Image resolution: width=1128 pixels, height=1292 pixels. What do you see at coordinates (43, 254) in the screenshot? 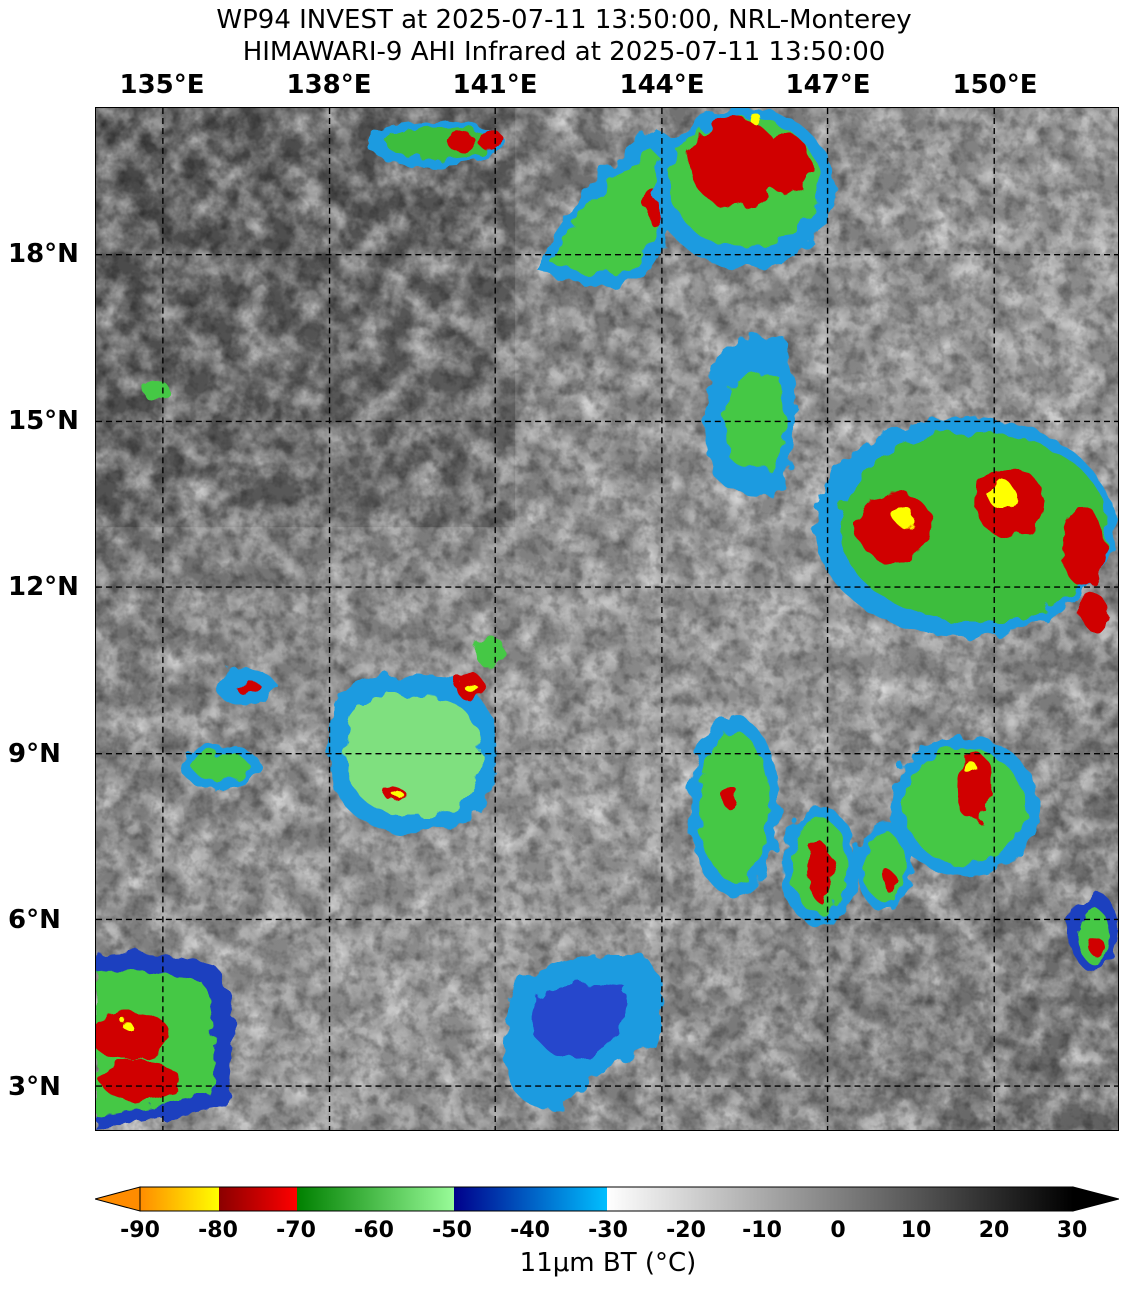
I see `lat-label-18n: 18°N` at bounding box center [43, 254].